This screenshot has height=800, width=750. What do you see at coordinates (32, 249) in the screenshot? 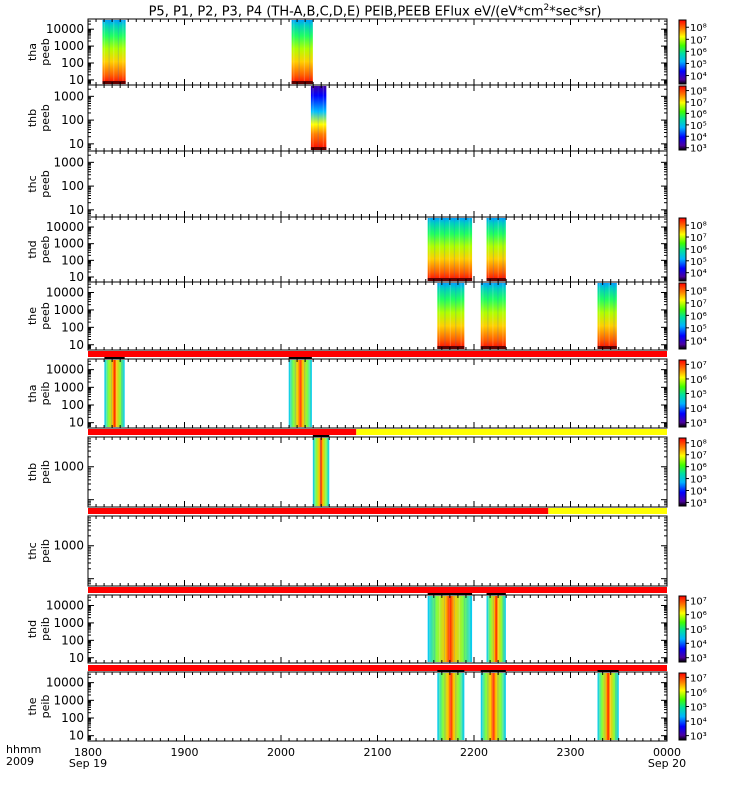
I see `y-axis-label-probe: thd` at bounding box center [32, 249].